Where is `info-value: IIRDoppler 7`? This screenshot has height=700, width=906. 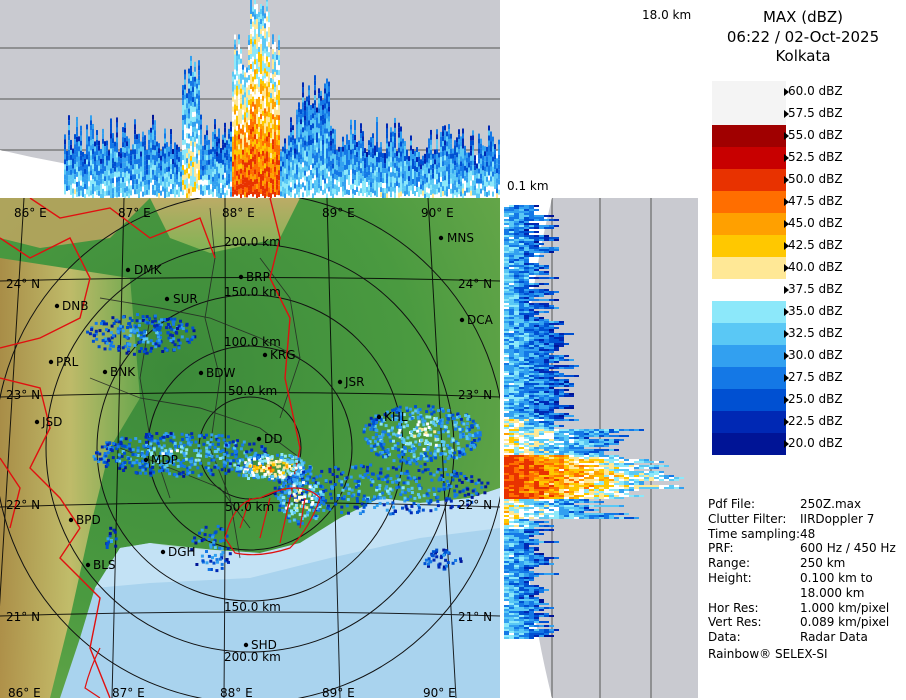 info-value: IIRDoppler 7 is located at coordinates (837, 518).